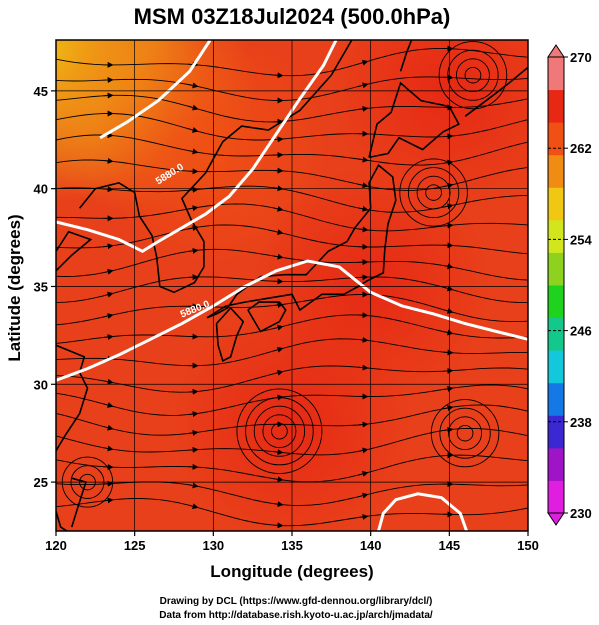 The height and width of the screenshot is (625, 599). Describe the element at coordinates (135, 545) in the screenshot. I see `x-tick-label: 125` at that location.